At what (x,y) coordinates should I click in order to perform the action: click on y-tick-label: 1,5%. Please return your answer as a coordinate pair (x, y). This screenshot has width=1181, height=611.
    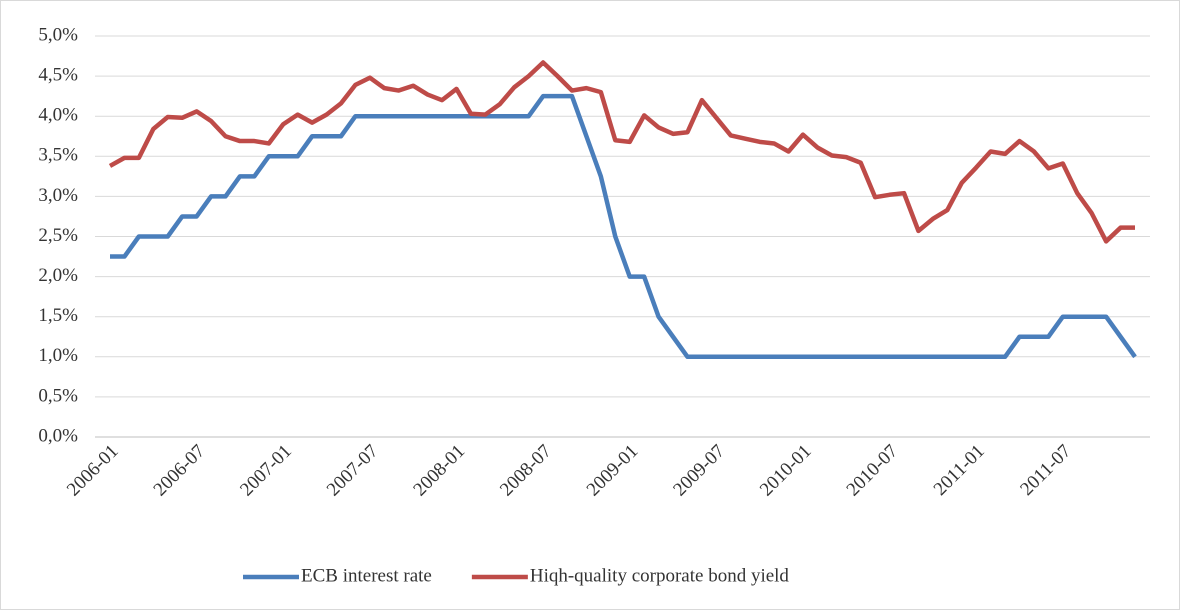
    Looking at the image, I should click on (58, 315).